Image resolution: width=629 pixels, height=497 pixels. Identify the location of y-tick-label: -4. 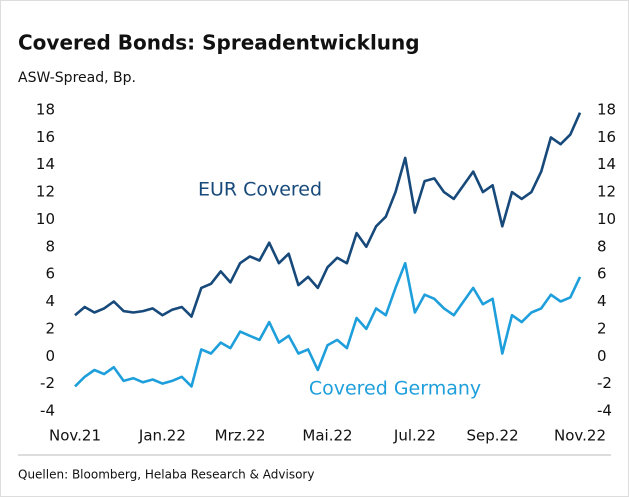
(47, 411).